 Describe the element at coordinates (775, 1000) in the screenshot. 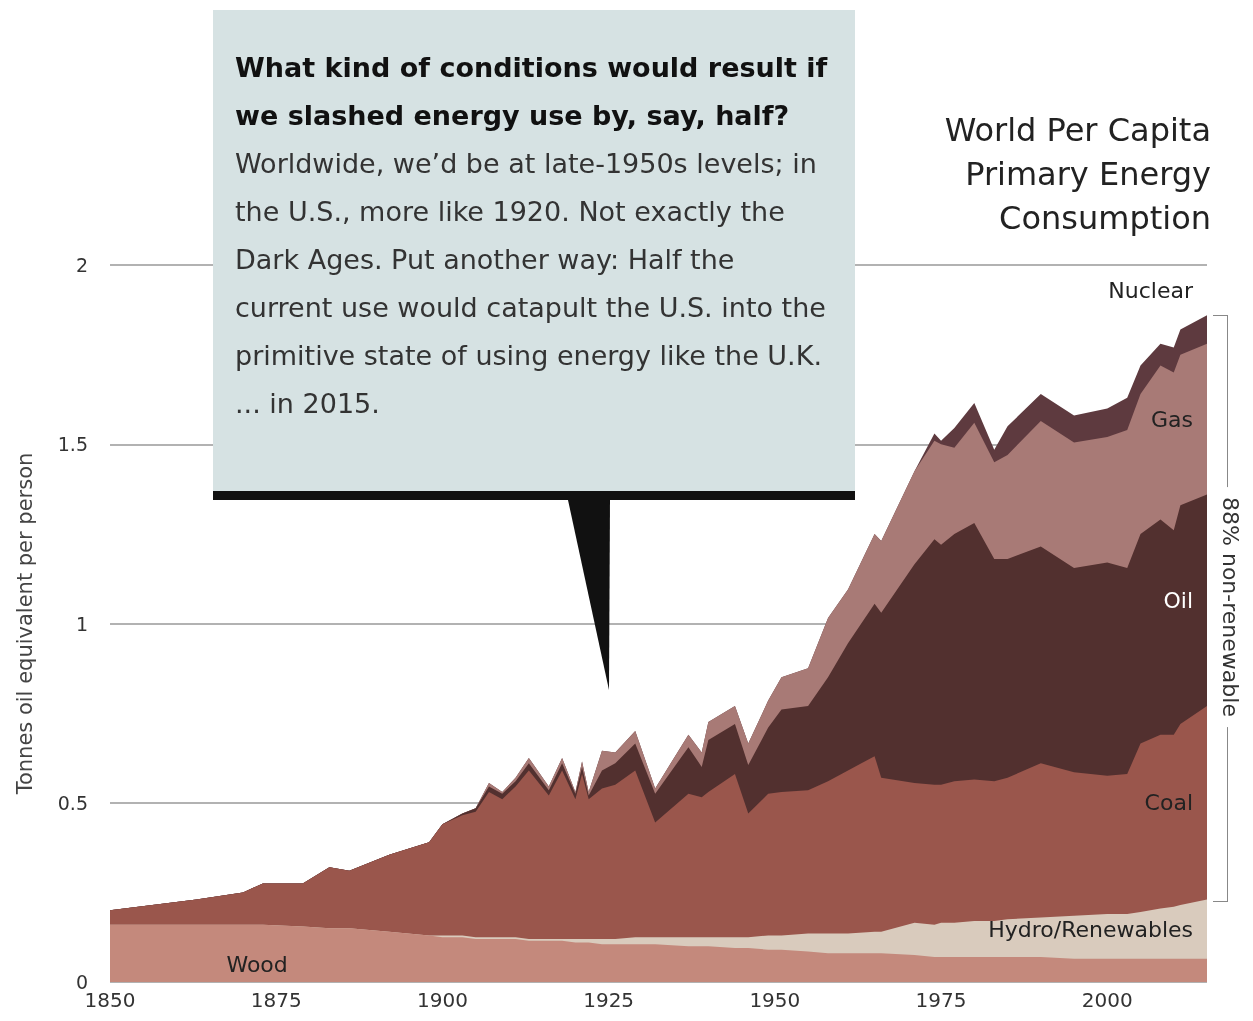

I see `x-tick-label: 1950` at that location.